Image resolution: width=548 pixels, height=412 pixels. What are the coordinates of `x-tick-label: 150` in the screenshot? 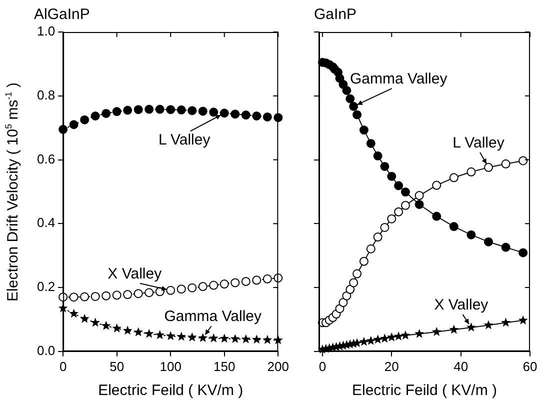 It's located at (225, 366).